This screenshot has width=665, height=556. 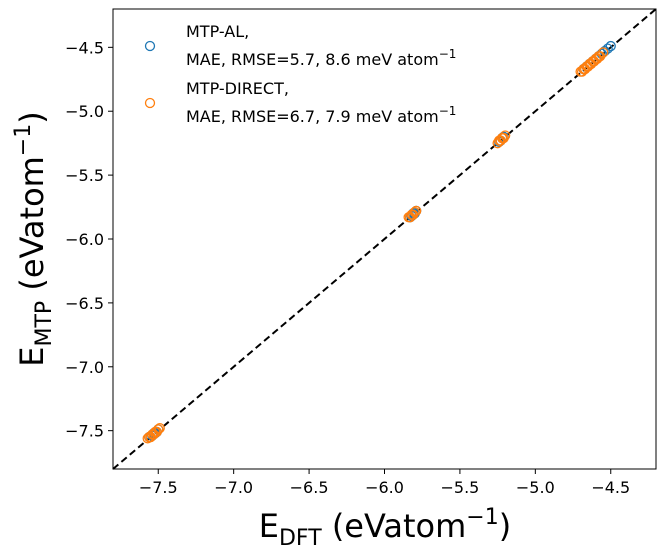 I want to click on y-axis-label: EMTP (eVatom−1), so click(x=34, y=238).